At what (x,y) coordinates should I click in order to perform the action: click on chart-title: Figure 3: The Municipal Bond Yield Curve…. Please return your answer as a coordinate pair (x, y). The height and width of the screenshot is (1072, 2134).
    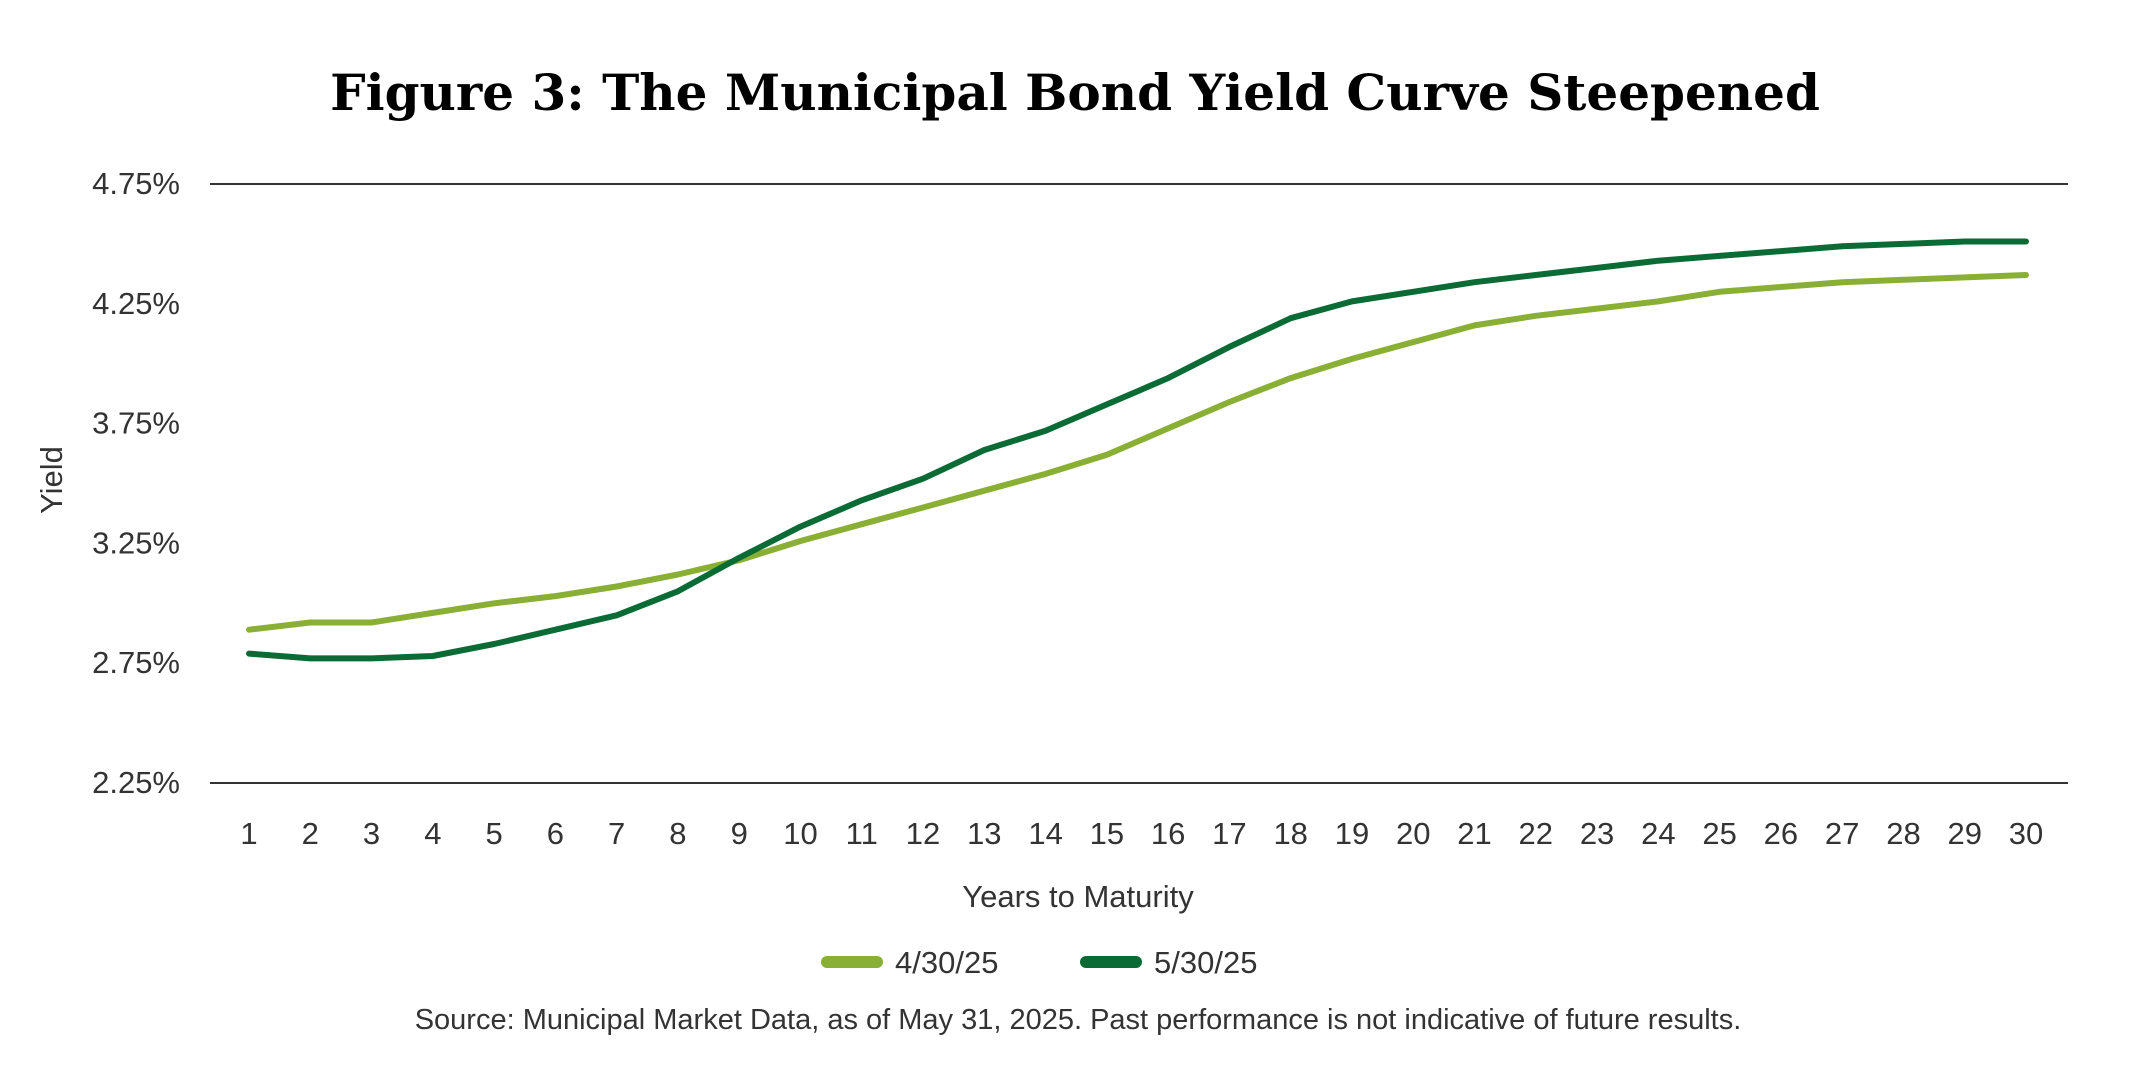
    Looking at the image, I should click on (1075, 92).